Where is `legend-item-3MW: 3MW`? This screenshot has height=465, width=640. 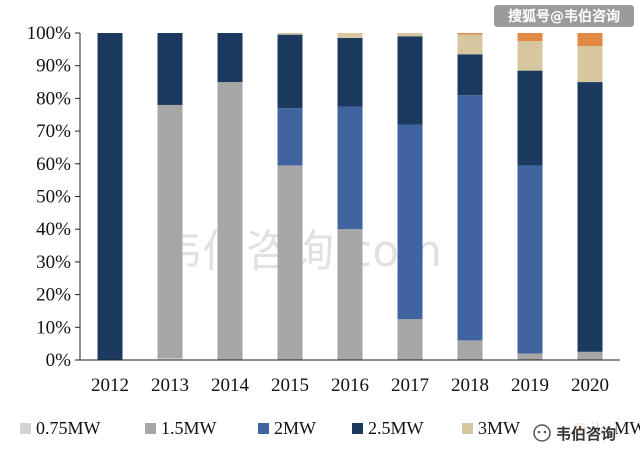 legend-item-3MW: 3MW is located at coordinates (491, 428).